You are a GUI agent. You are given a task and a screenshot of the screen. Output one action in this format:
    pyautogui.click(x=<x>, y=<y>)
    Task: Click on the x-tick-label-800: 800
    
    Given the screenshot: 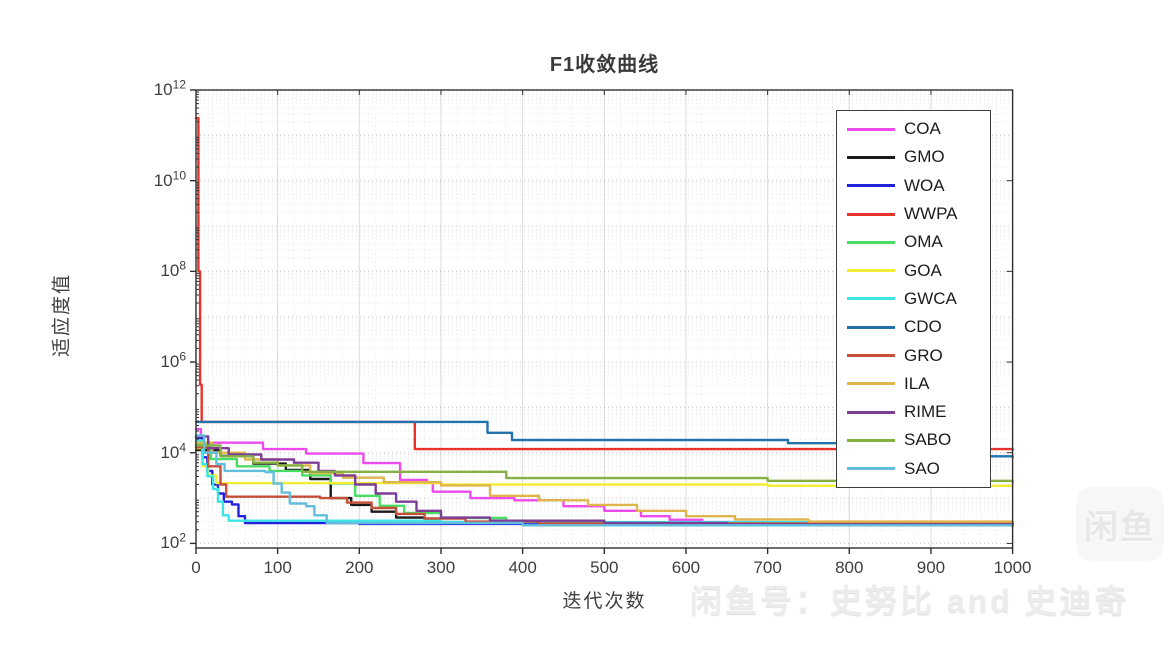 What is the action you would take?
    pyautogui.click(x=849, y=567)
    